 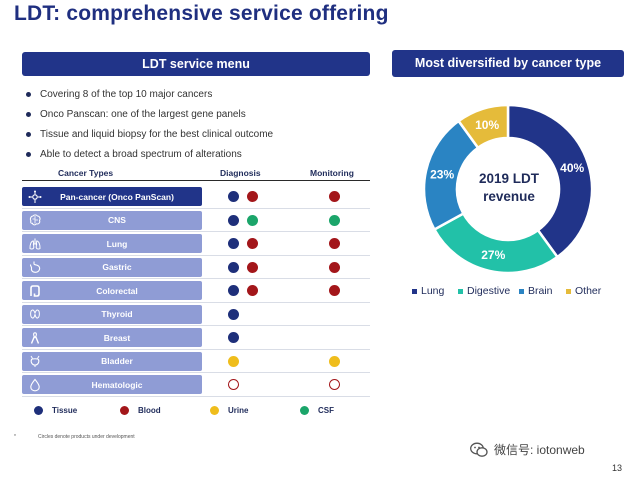 I want to click on donut-slice-digestive, so click(x=496, y=242).